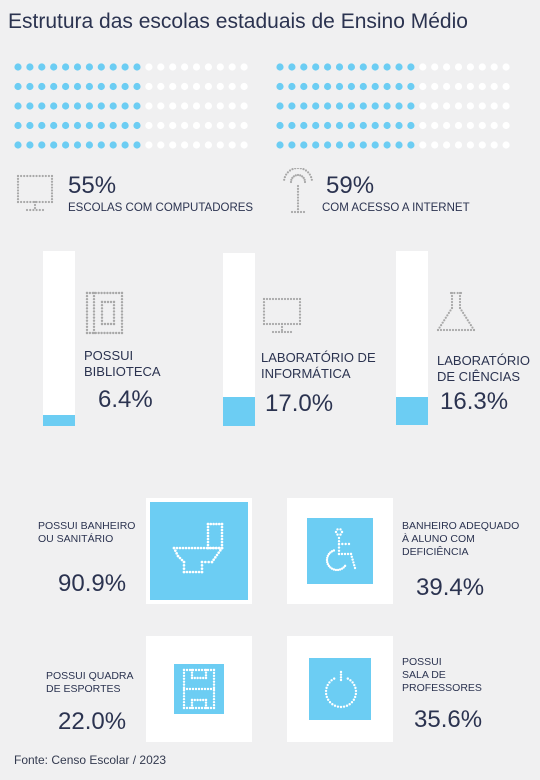  What do you see at coordinates (340, 551) in the screenshot?
I see `accessible-tile` at bounding box center [340, 551].